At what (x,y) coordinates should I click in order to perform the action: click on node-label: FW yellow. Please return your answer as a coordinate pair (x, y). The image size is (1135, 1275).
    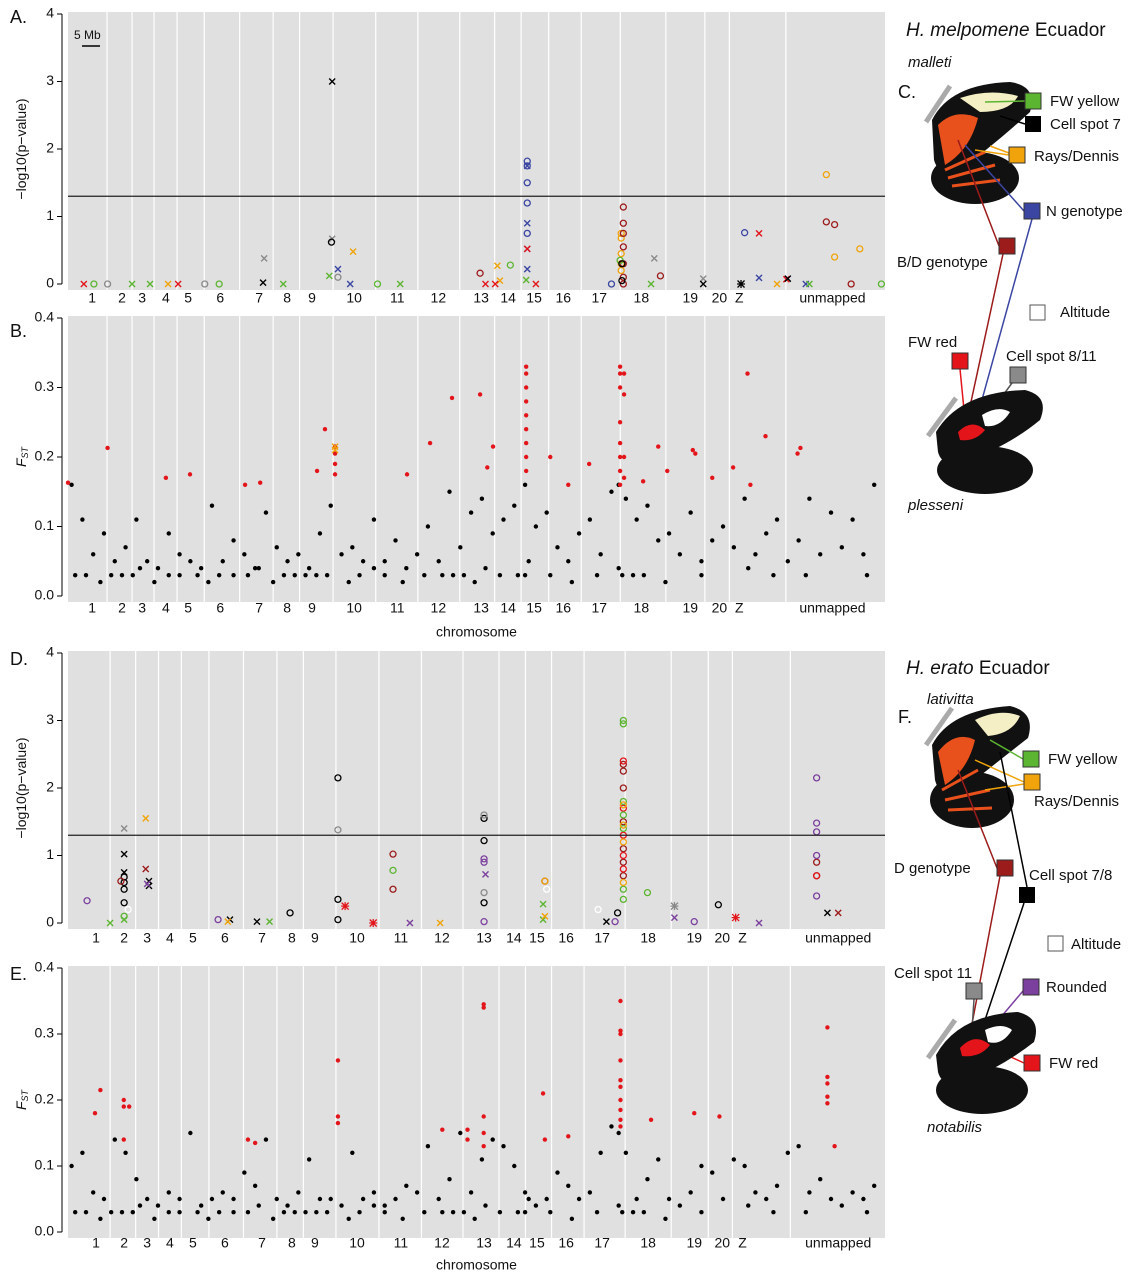
    Looking at the image, I should click on (1082, 759).